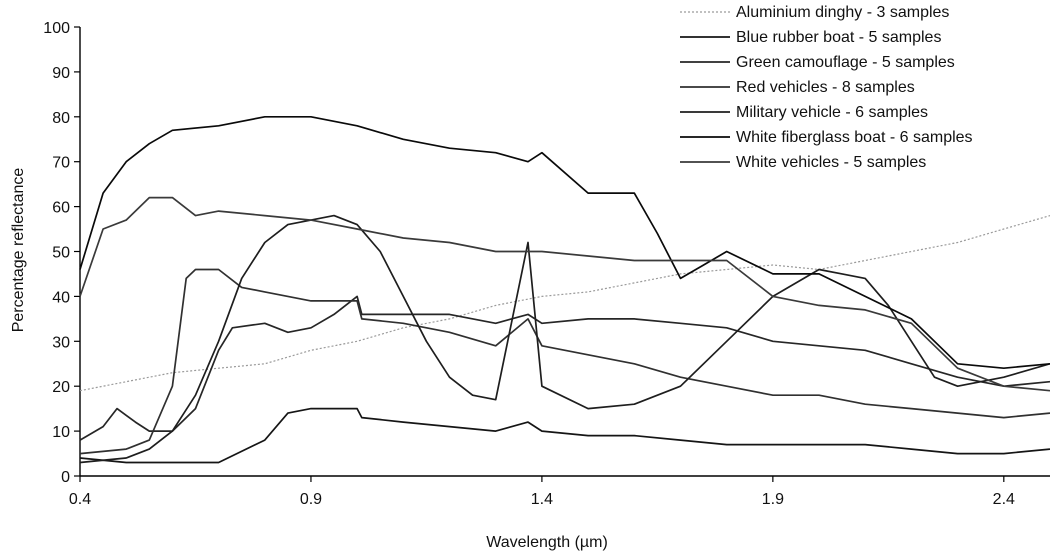 This screenshot has width=1050, height=555. Describe the element at coordinates (61, 253) in the screenshot. I see `y-tick-label: 50` at that location.